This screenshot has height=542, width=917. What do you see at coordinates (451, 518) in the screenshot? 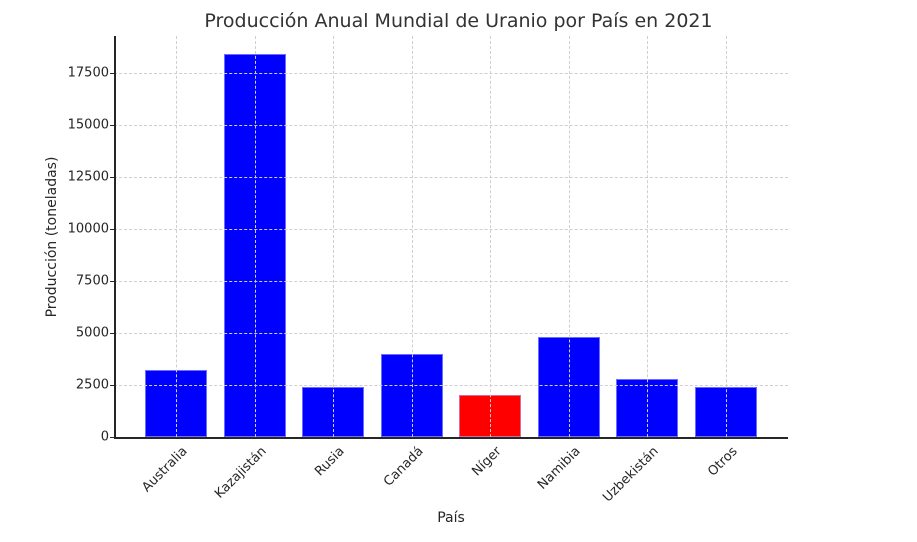
I see `x-axis-label: País` at bounding box center [451, 518].